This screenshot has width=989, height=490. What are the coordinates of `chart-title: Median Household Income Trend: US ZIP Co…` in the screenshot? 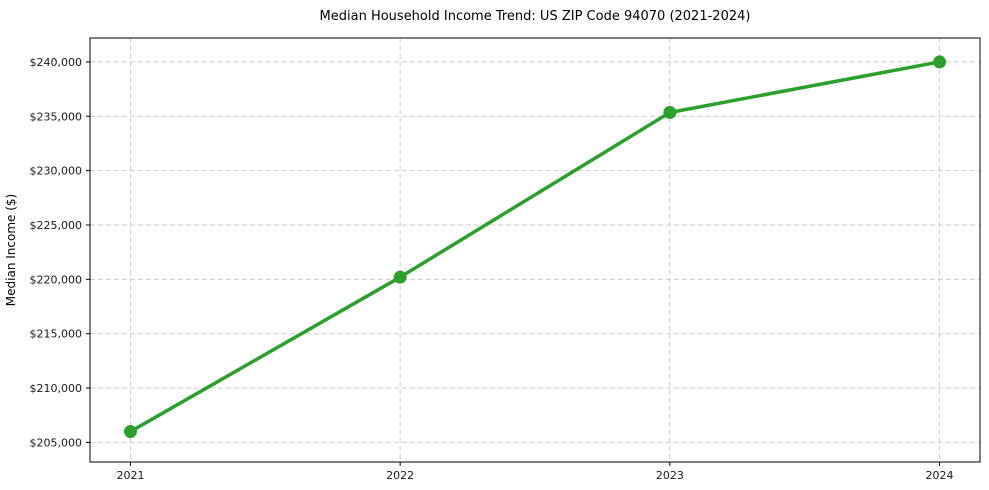 It's located at (535, 16).